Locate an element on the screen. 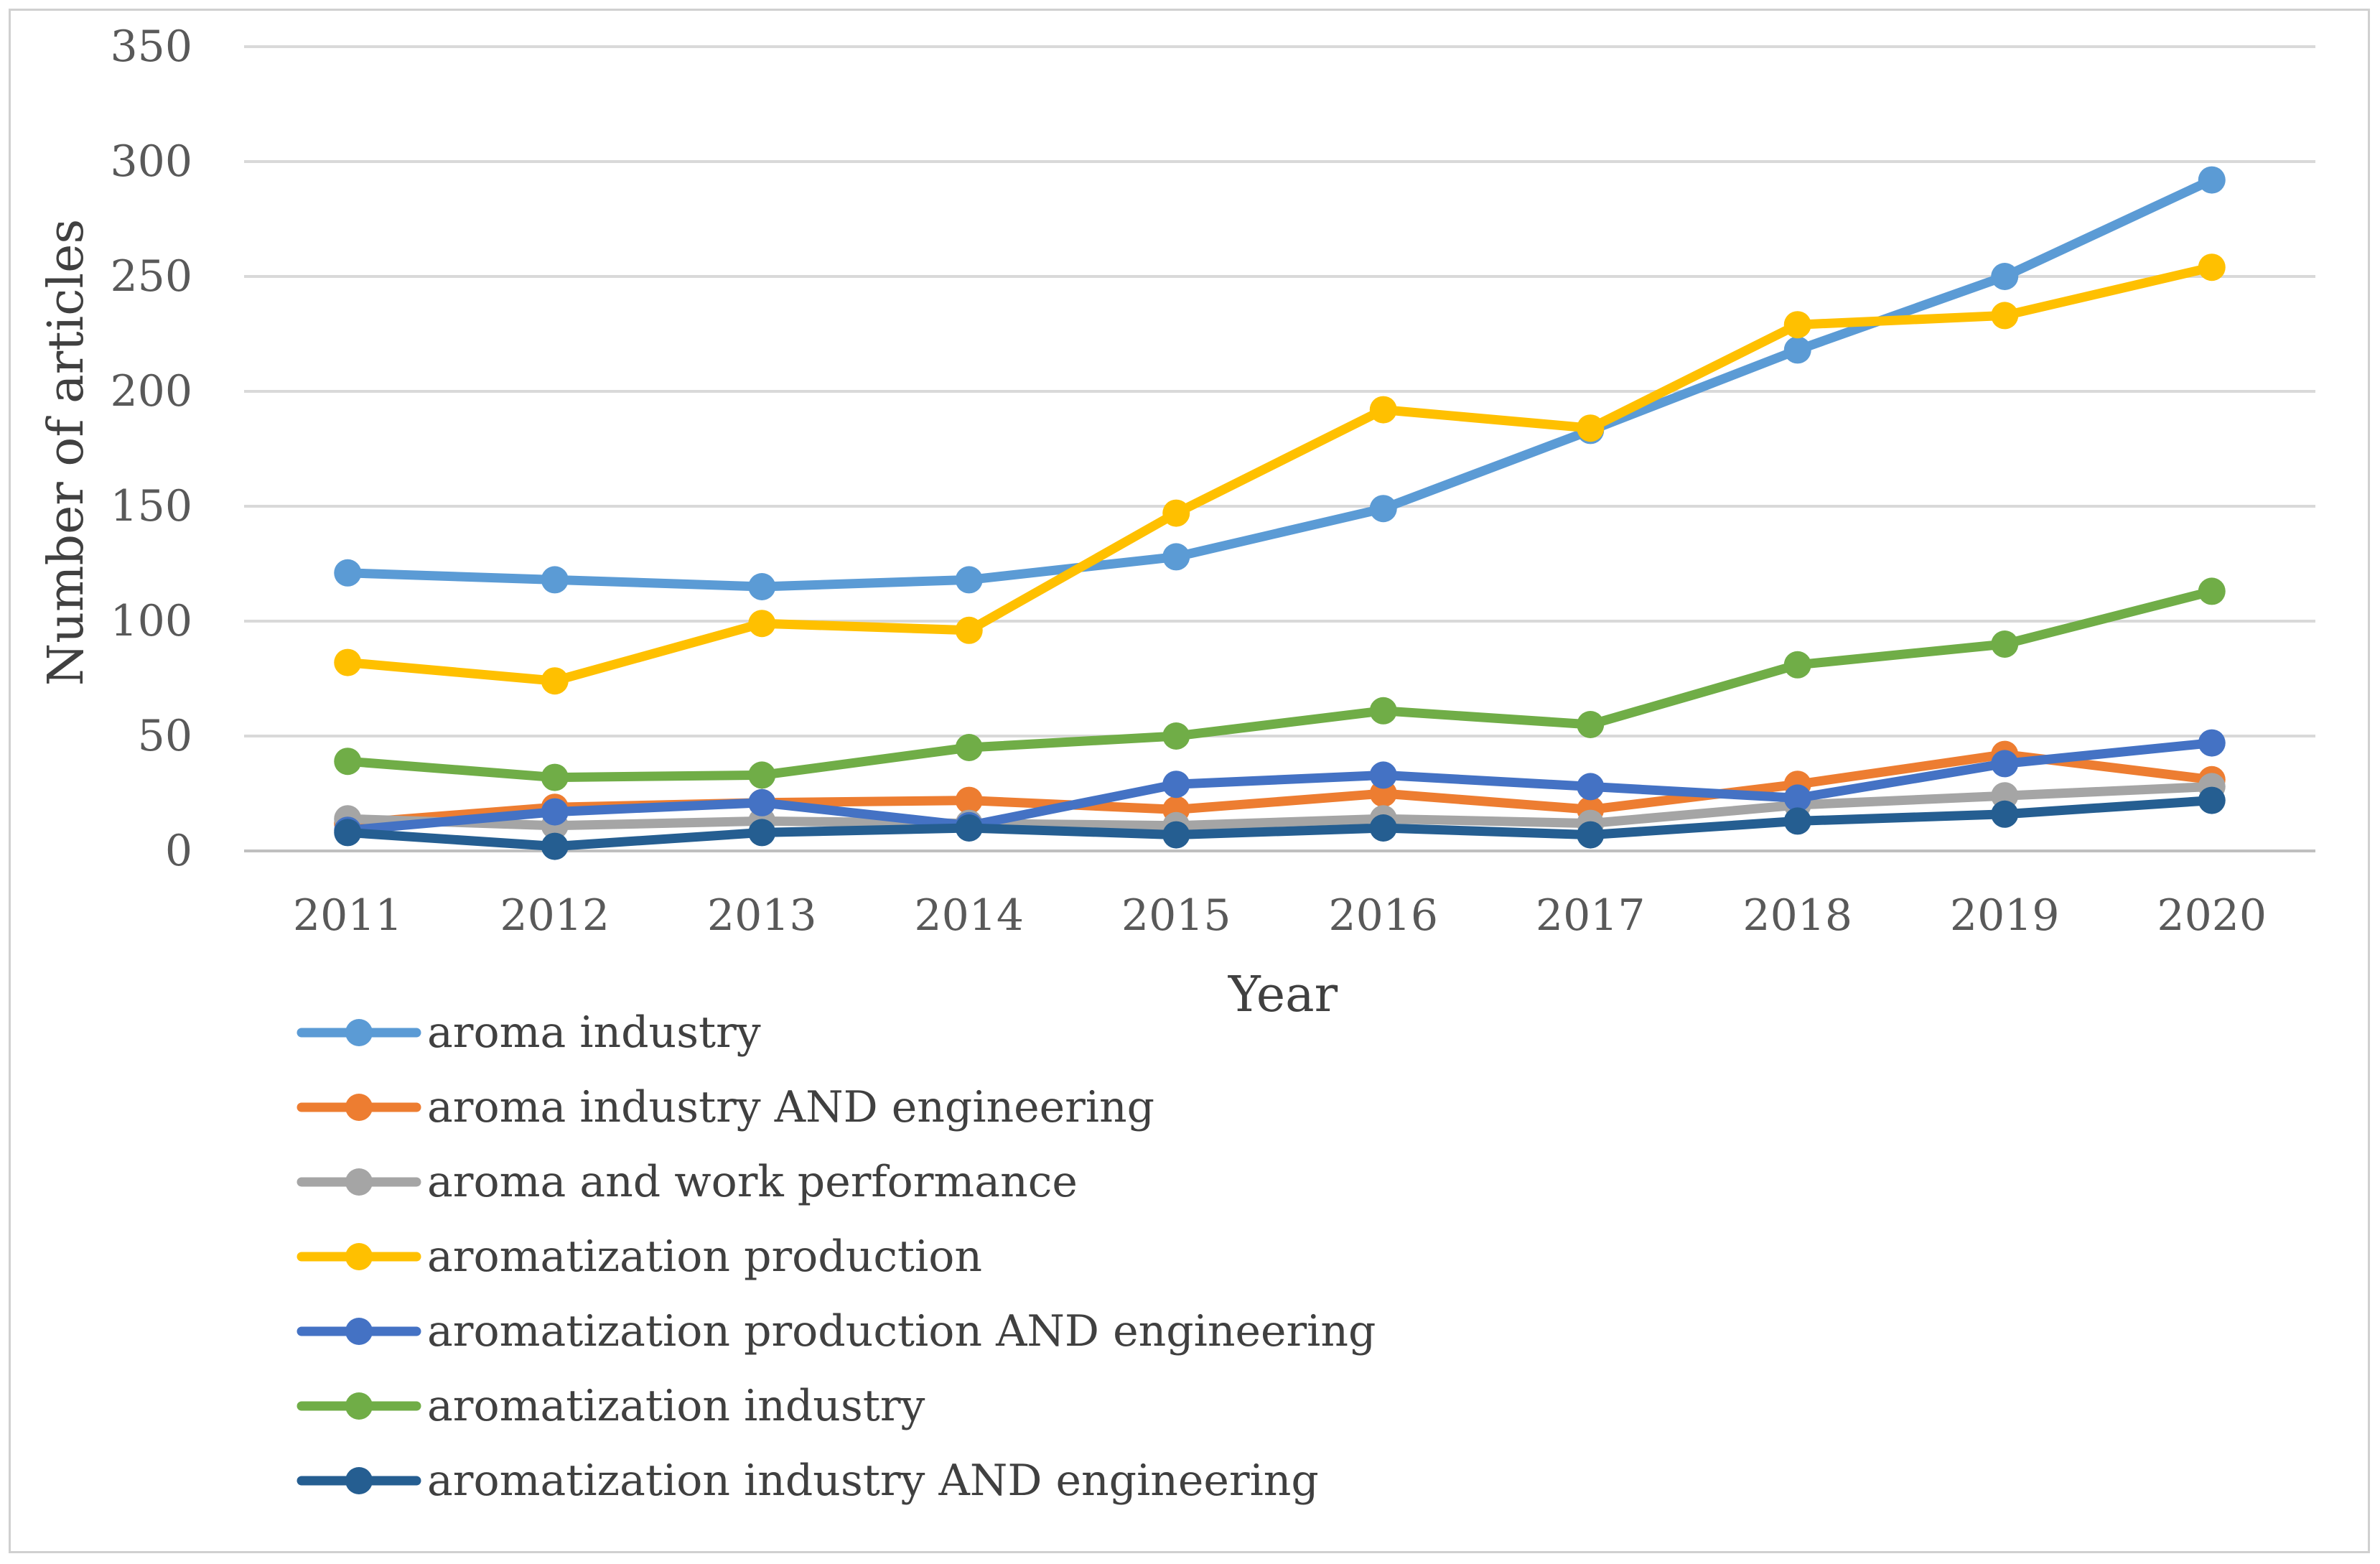 The height and width of the screenshot is (1564, 2380). x-tick-label: 2018 is located at coordinates (1797, 915).